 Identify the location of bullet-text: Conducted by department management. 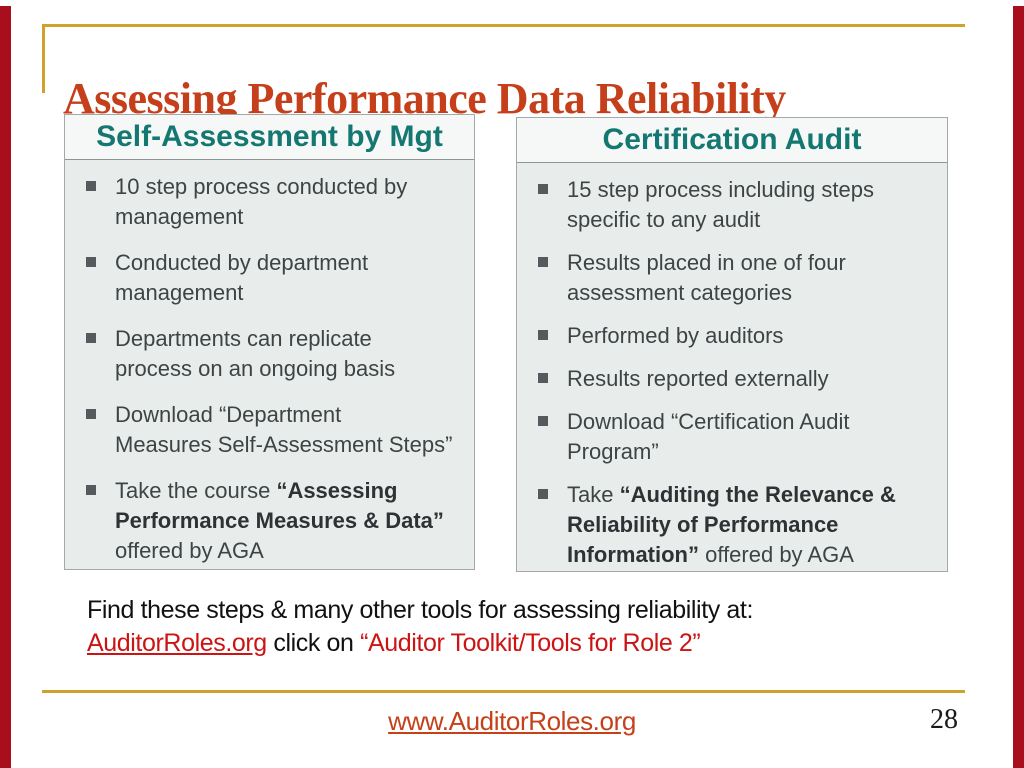
(241, 277).